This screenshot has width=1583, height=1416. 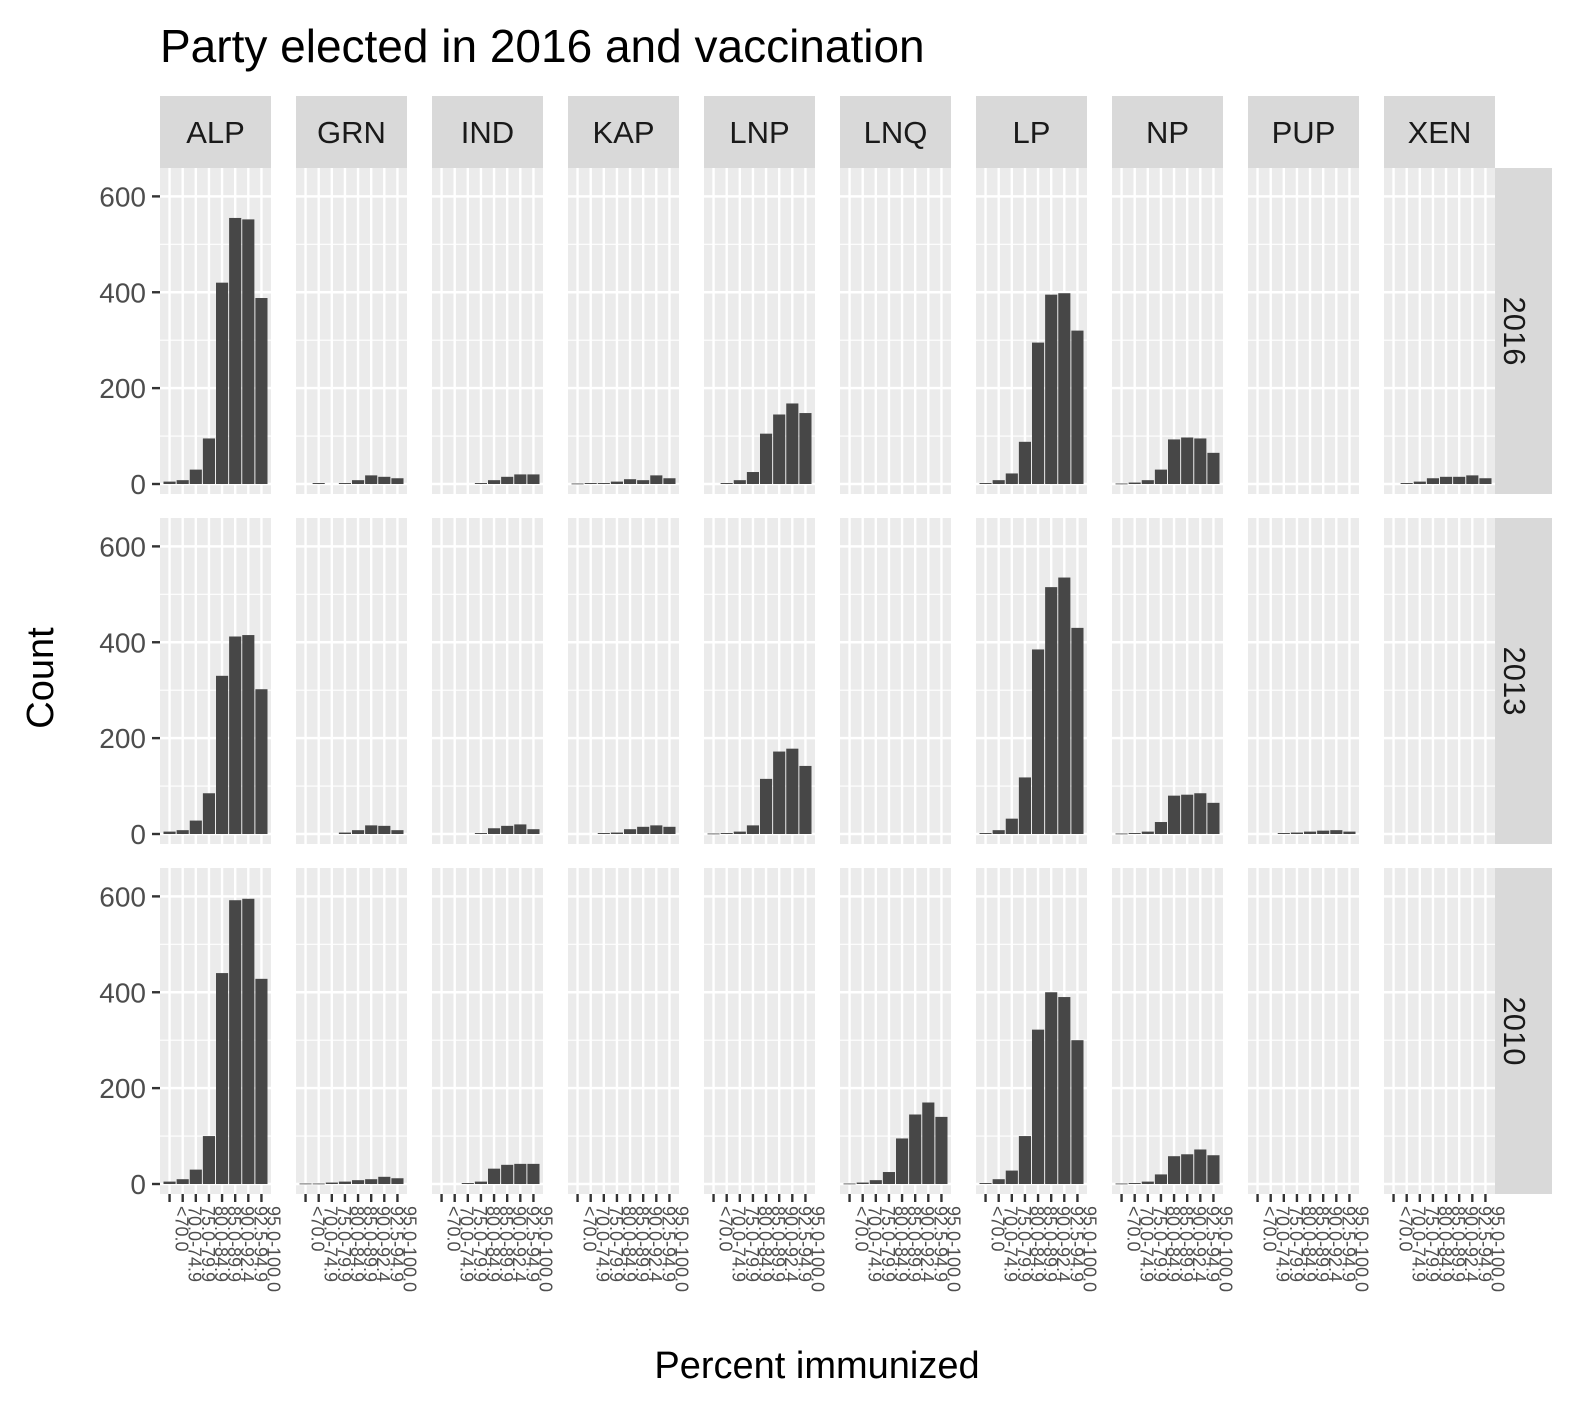 I want to click on panel-2016-grn, so click(x=351, y=331).